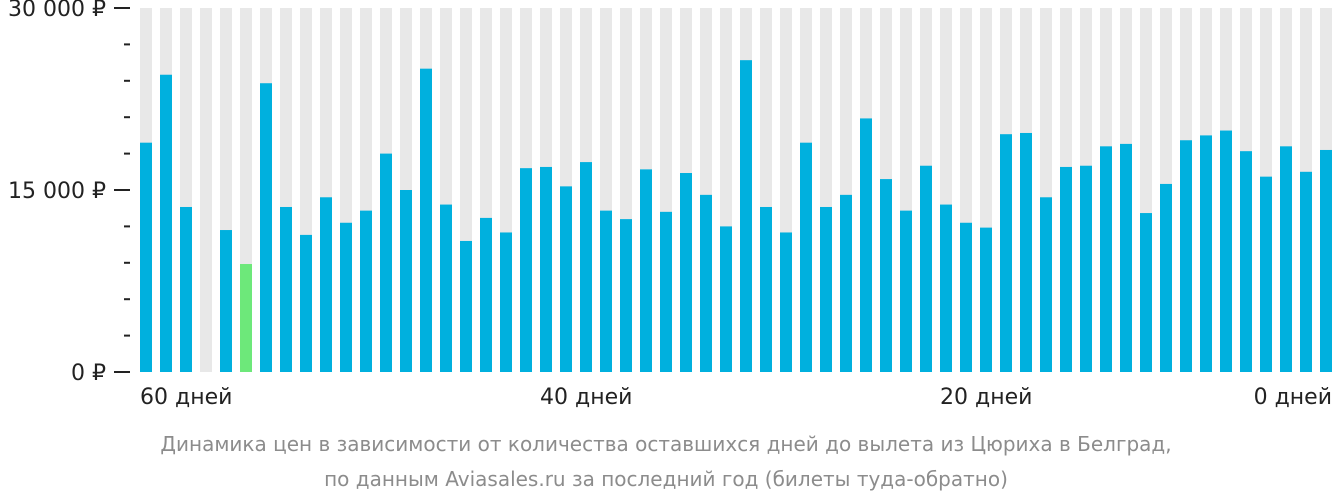 This screenshot has height=502, width=1332. I want to click on x-tick-label: 40 дней, so click(586, 397).